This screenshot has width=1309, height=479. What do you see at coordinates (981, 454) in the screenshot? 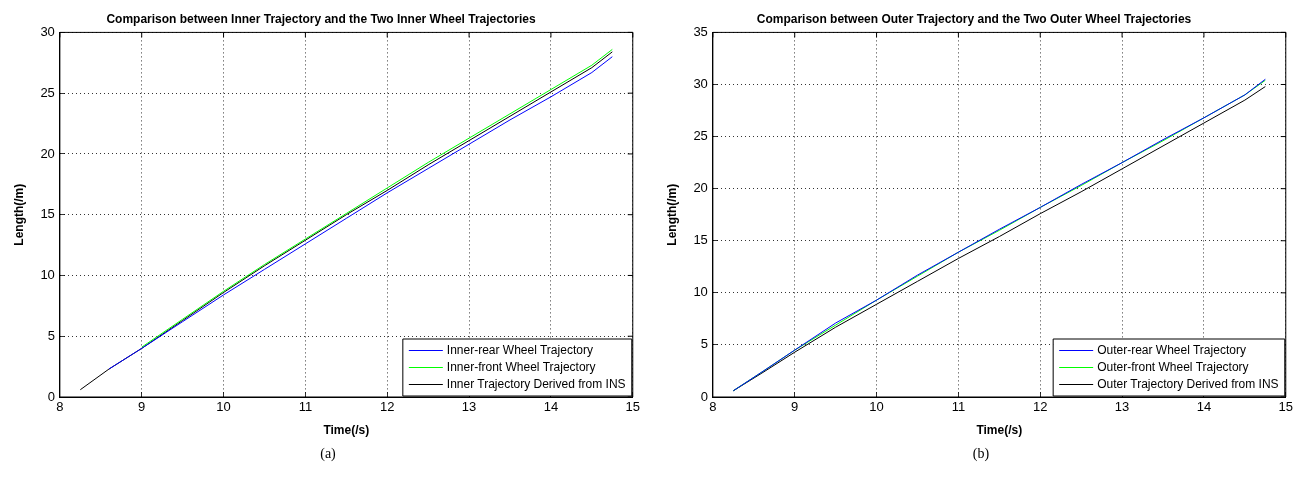
I see `text: (b)` at bounding box center [981, 454].